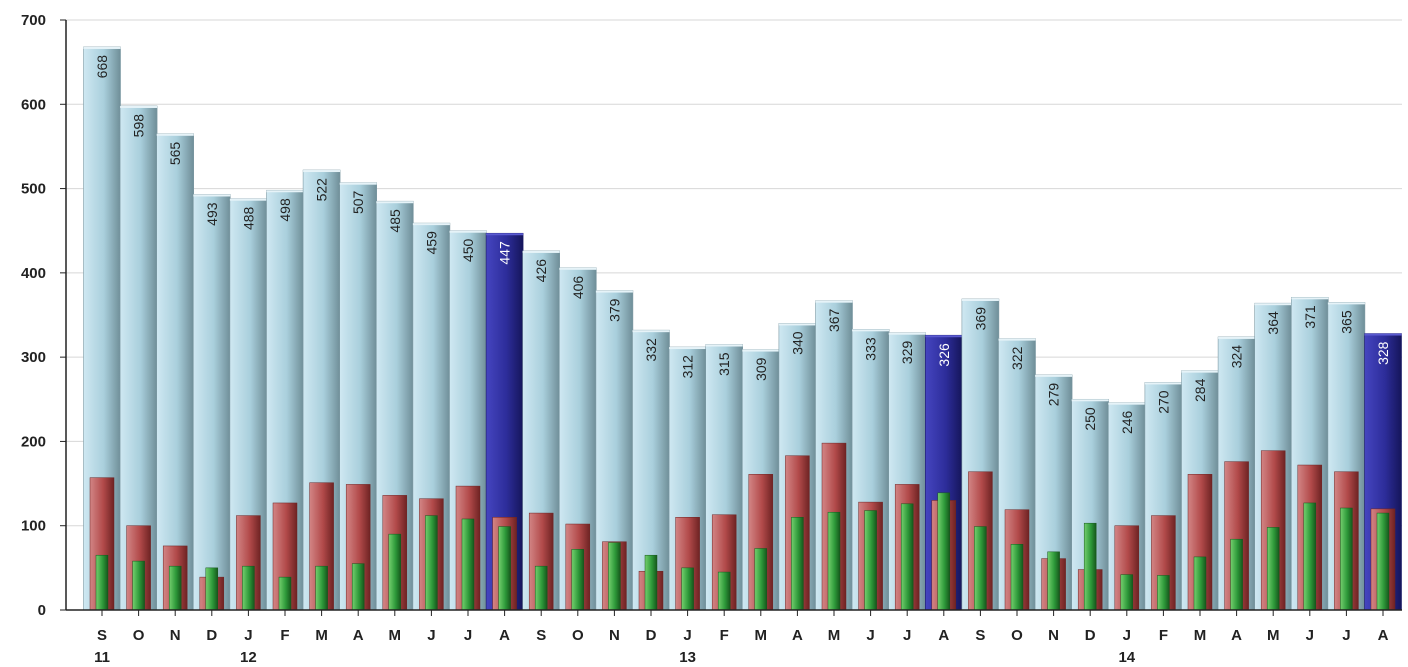  I want to click on bar-value-label: 668, so click(102, 67).